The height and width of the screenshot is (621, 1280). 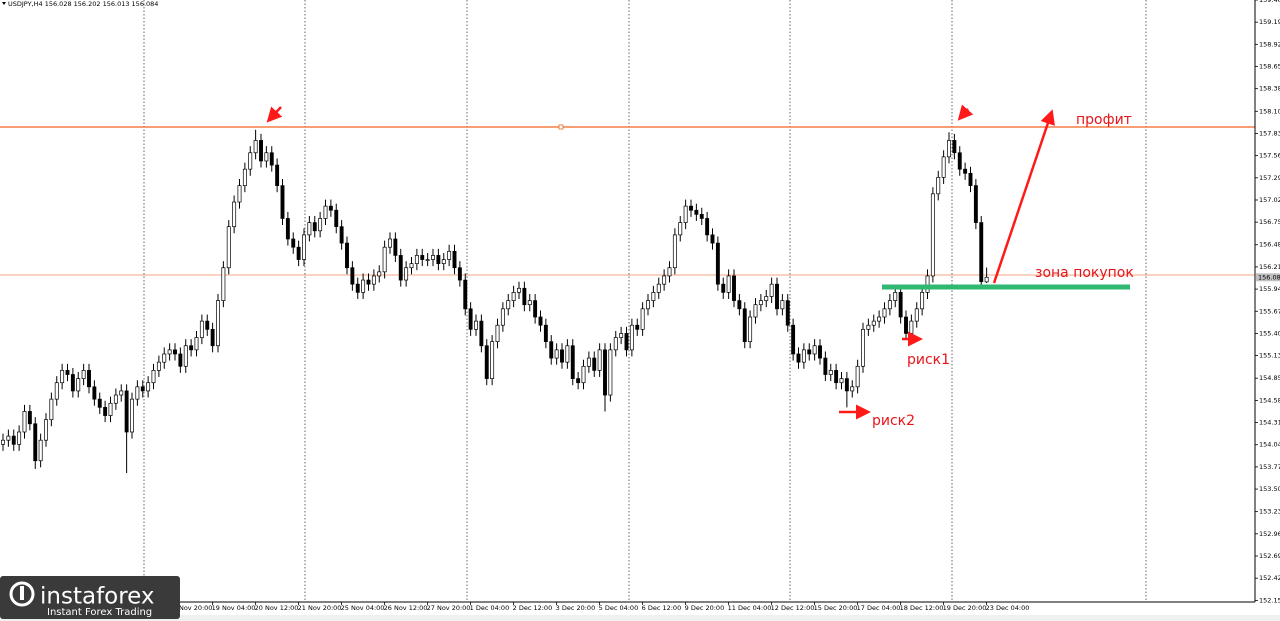 What do you see at coordinates (1269, 489) in the screenshot?
I see `y-tick-label: 153.505` at bounding box center [1269, 489].